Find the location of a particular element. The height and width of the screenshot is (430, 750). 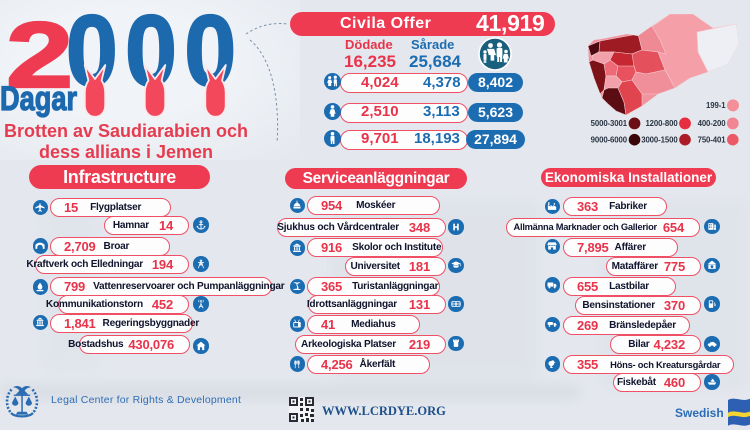

svg-text: 9000-6000 is located at coordinates (609, 140).